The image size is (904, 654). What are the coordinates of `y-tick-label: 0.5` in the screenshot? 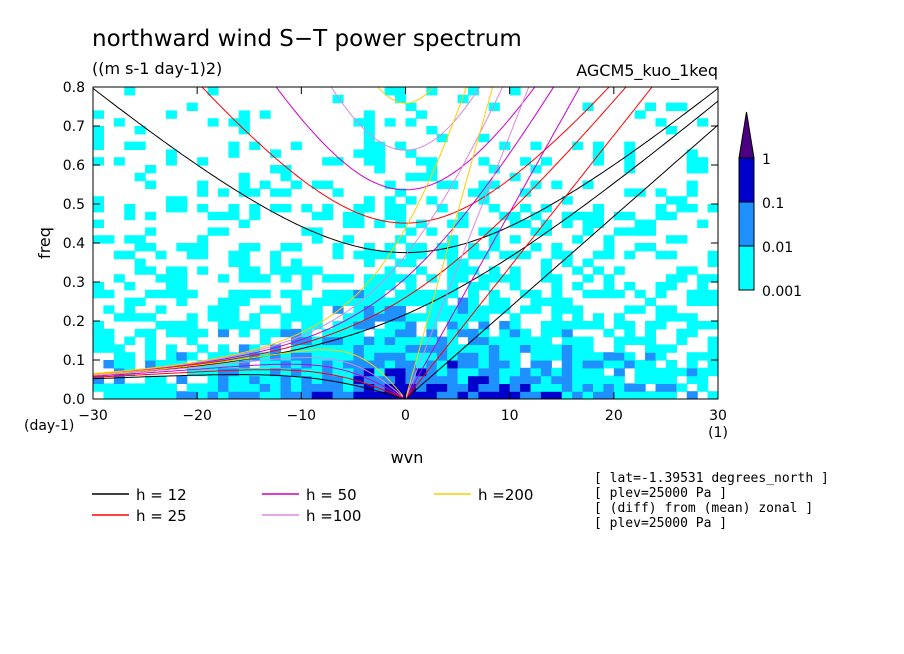 It's located at (74, 205).